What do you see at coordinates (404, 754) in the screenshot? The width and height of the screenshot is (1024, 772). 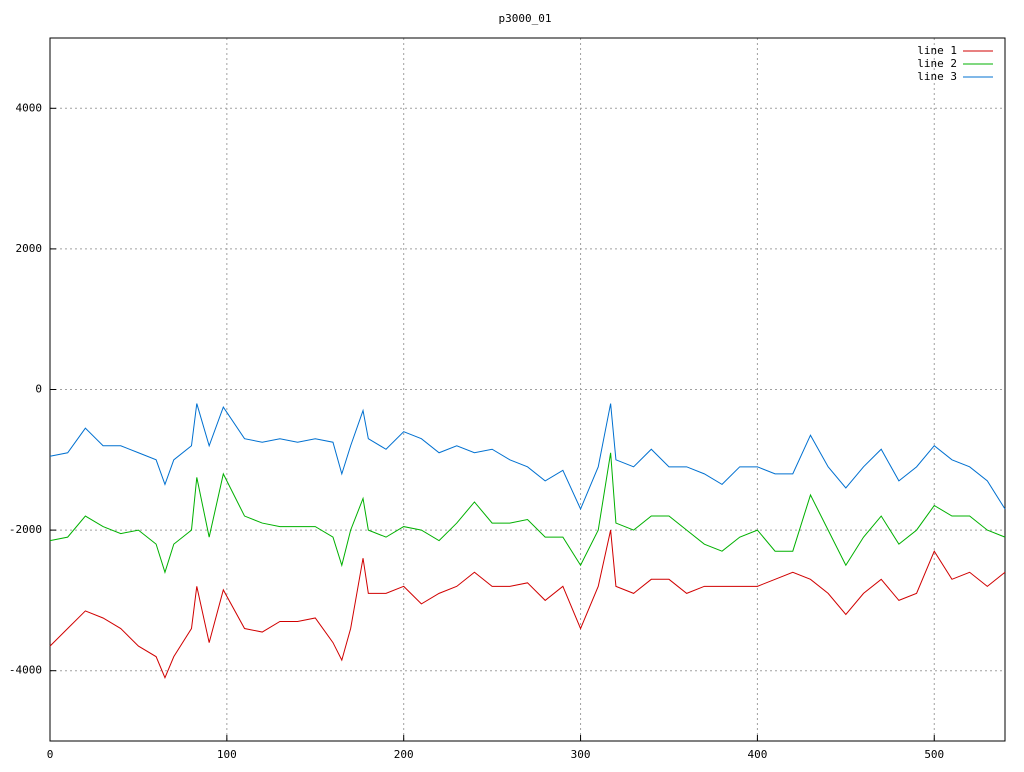 I see `x-tick-label: 200` at bounding box center [404, 754].